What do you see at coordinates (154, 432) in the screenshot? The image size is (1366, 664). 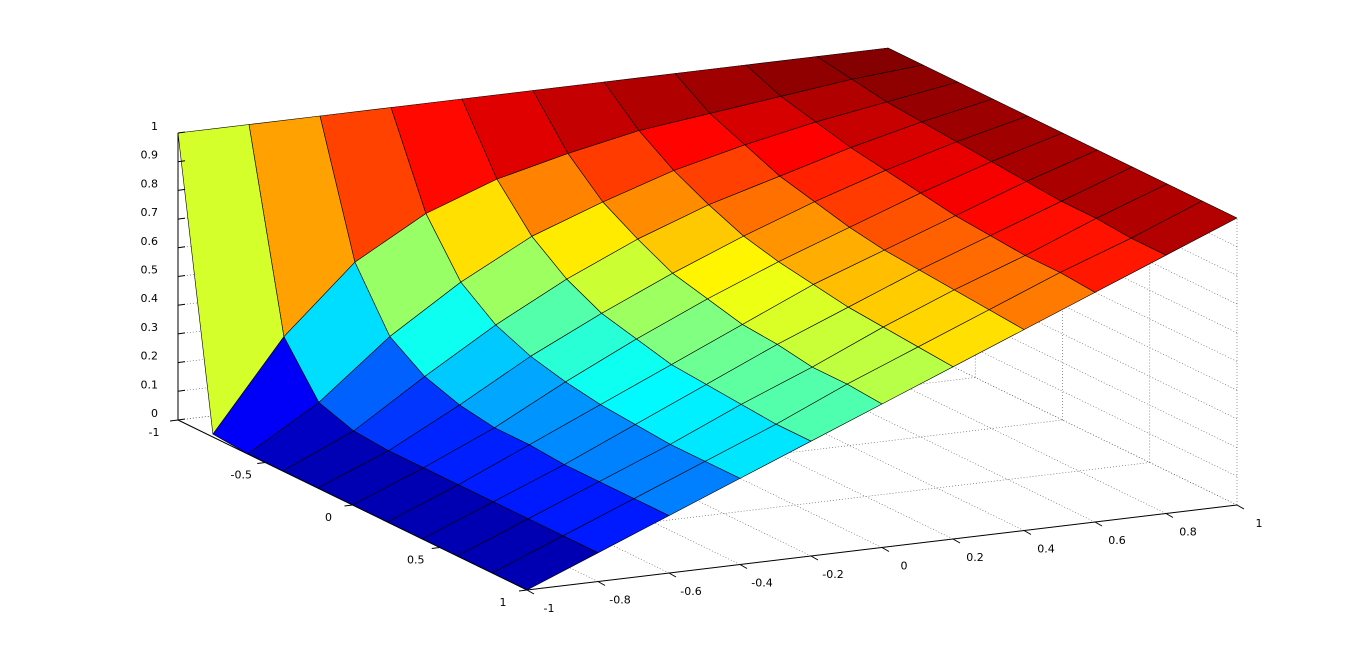 I see `y-tick-label: -1` at bounding box center [154, 432].